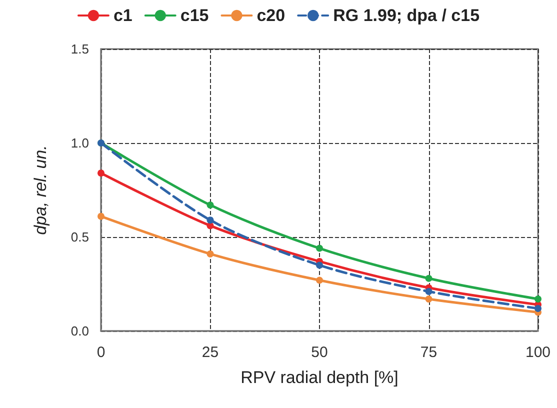 This screenshot has height=408, width=557. I want to click on y-tick-label: 0.5, so click(79, 237).